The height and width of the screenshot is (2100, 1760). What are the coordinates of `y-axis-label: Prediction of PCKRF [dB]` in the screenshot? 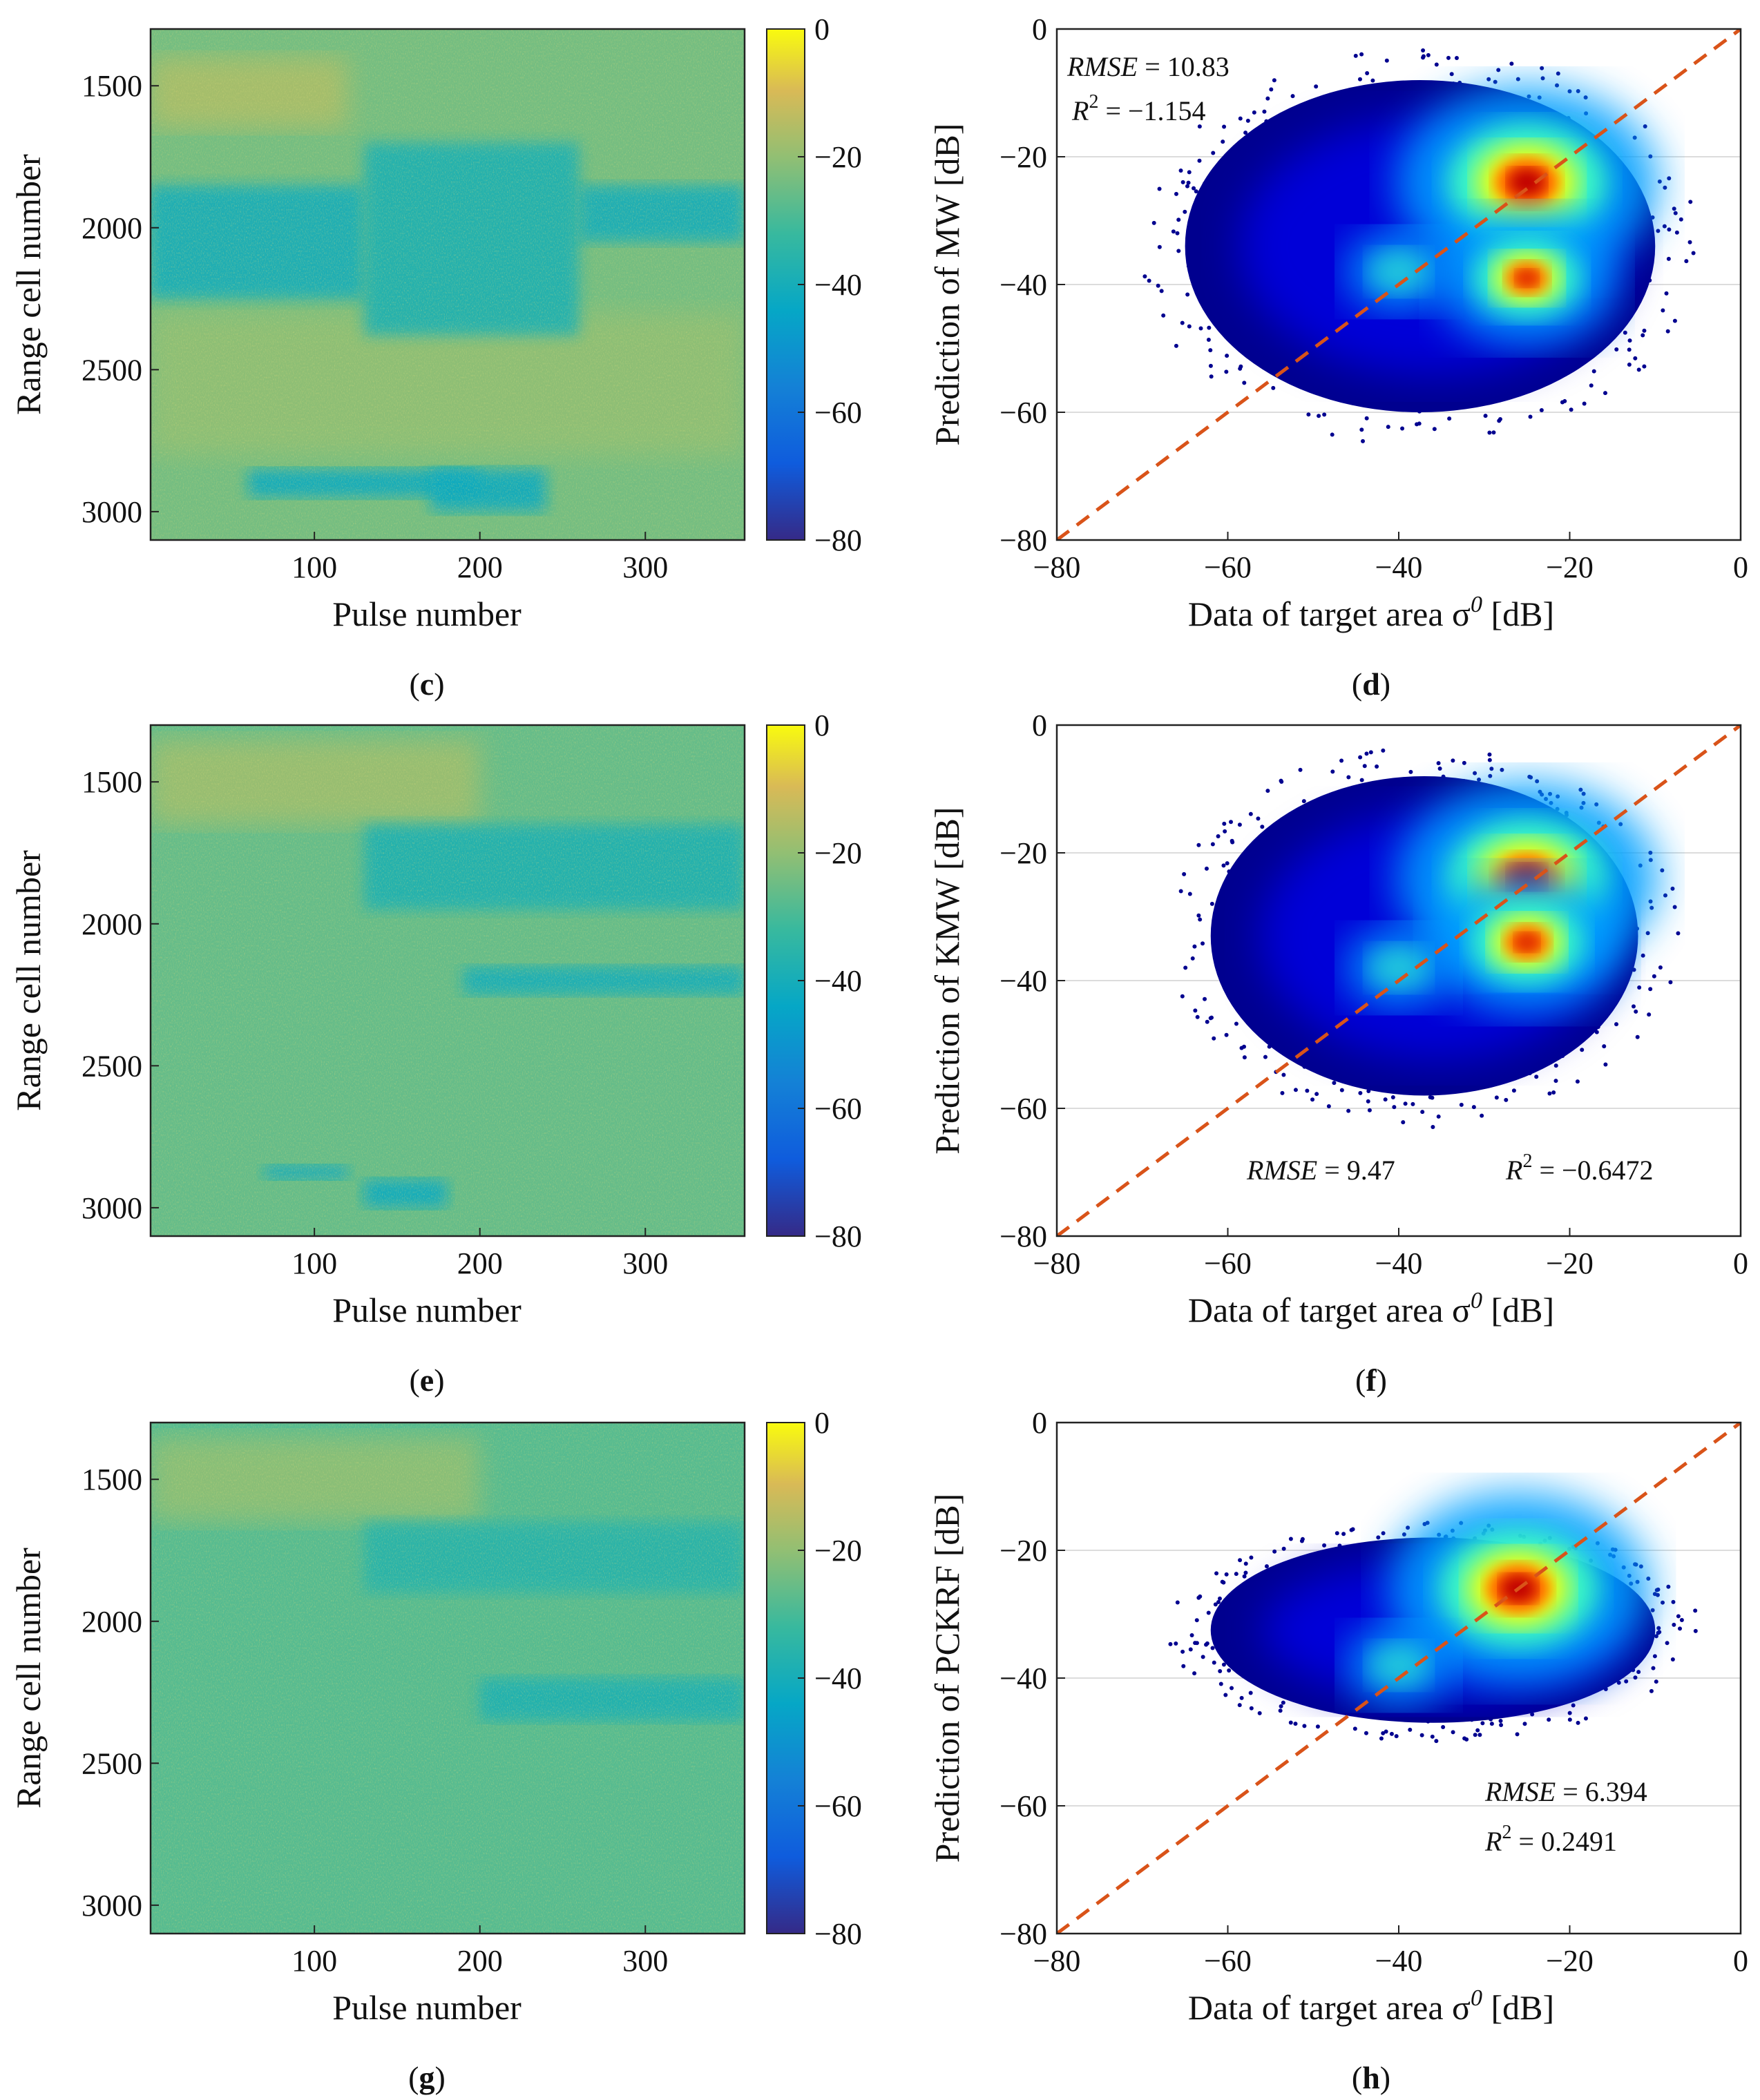 It's located at (947, 1678).